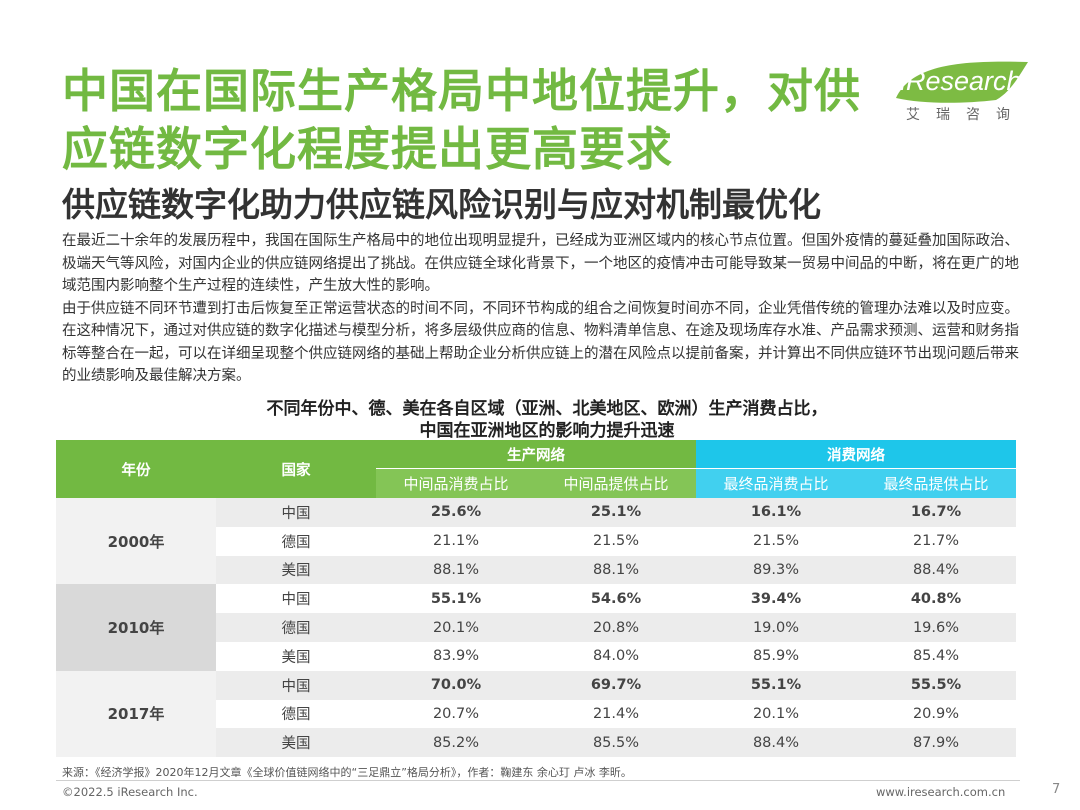  Describe the element at coordinates (856, 454) in the screenshot. I see `header-consumption-network: 消费网络` at that location.